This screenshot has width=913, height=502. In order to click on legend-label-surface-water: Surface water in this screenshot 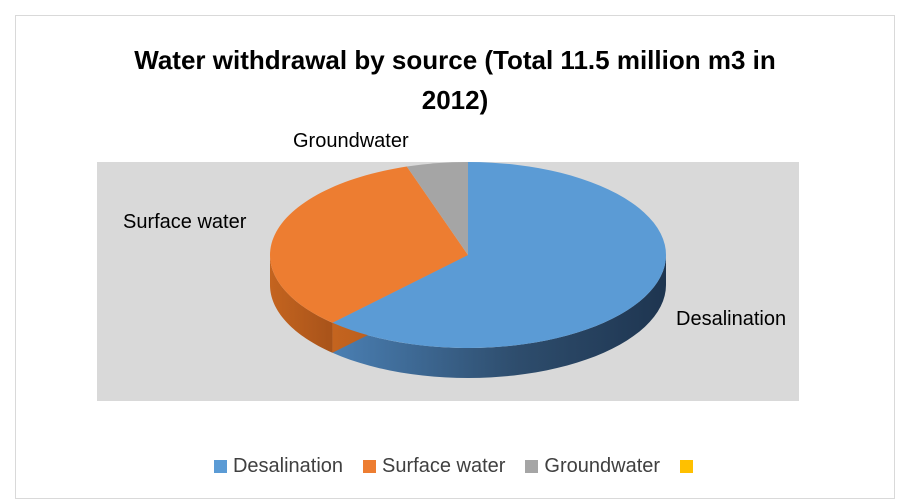, I will do `click(444, 466)`.